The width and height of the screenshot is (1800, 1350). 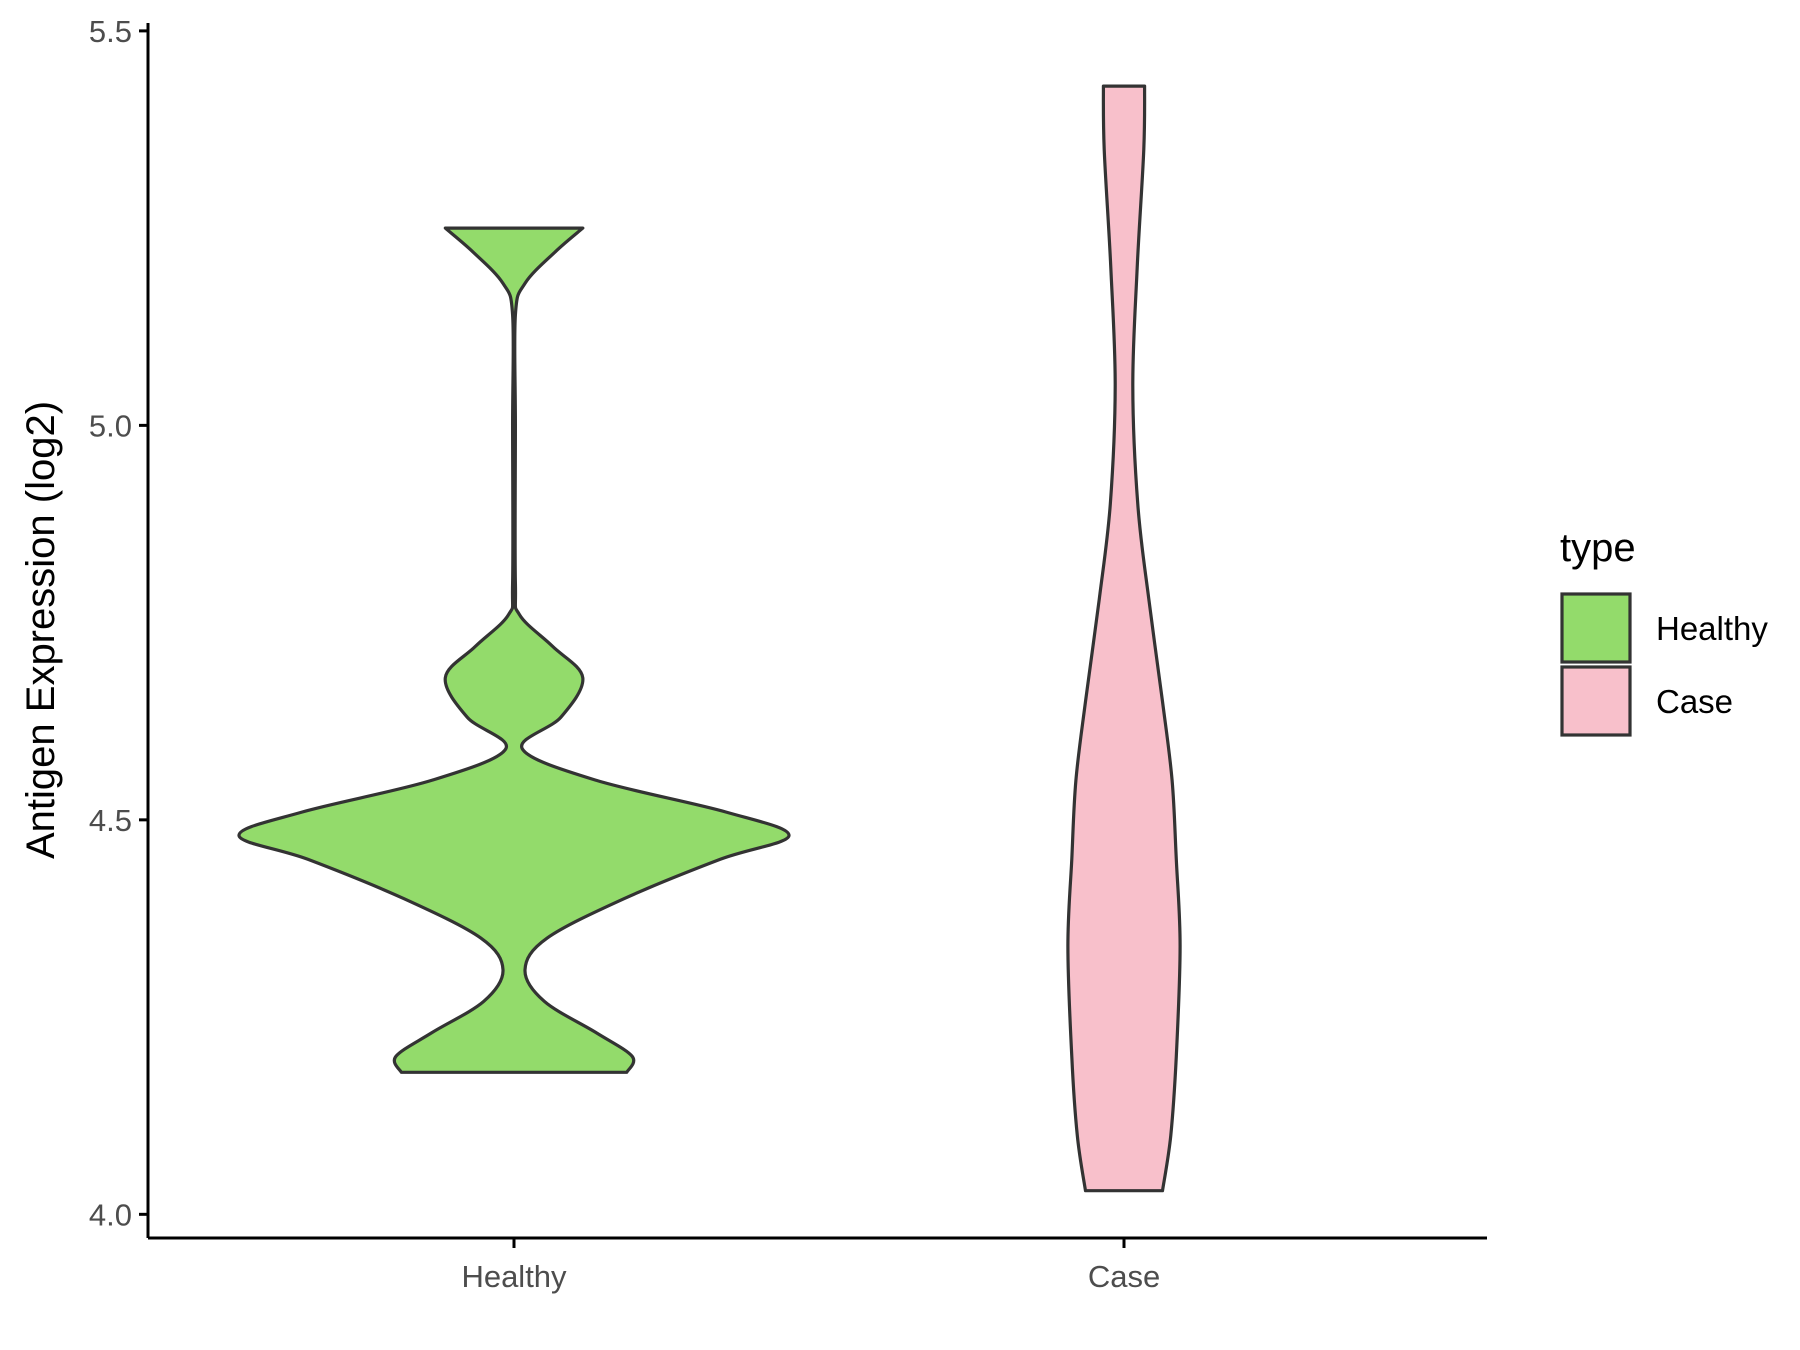 What do you see at coordinates (110, 425) in the screenshot?
I see `y-tick-label: 5.0` at bounding box center [110, 425].